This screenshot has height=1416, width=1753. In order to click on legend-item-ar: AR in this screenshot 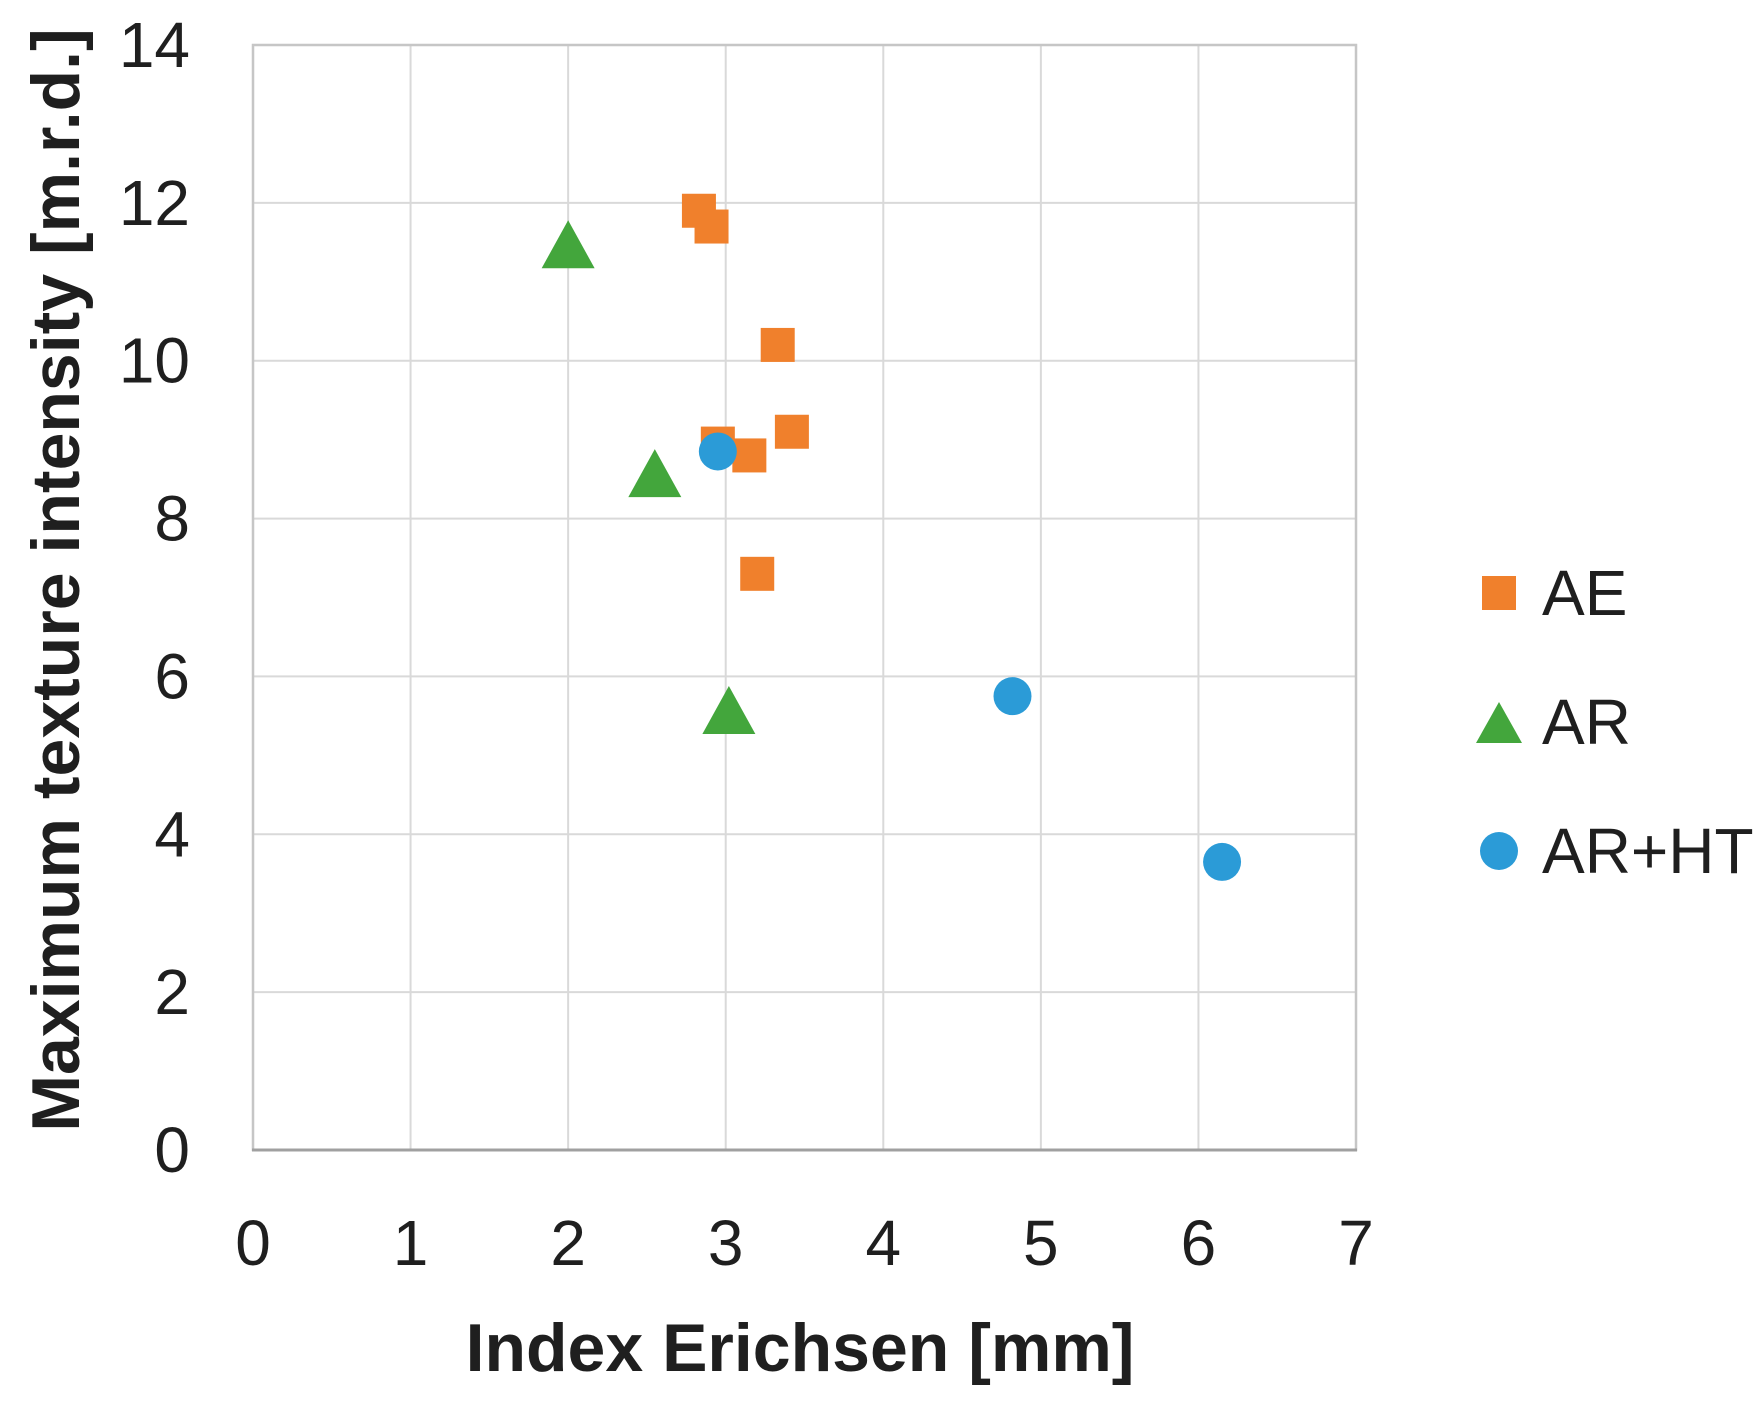, I will do `click(1613, 722)`.